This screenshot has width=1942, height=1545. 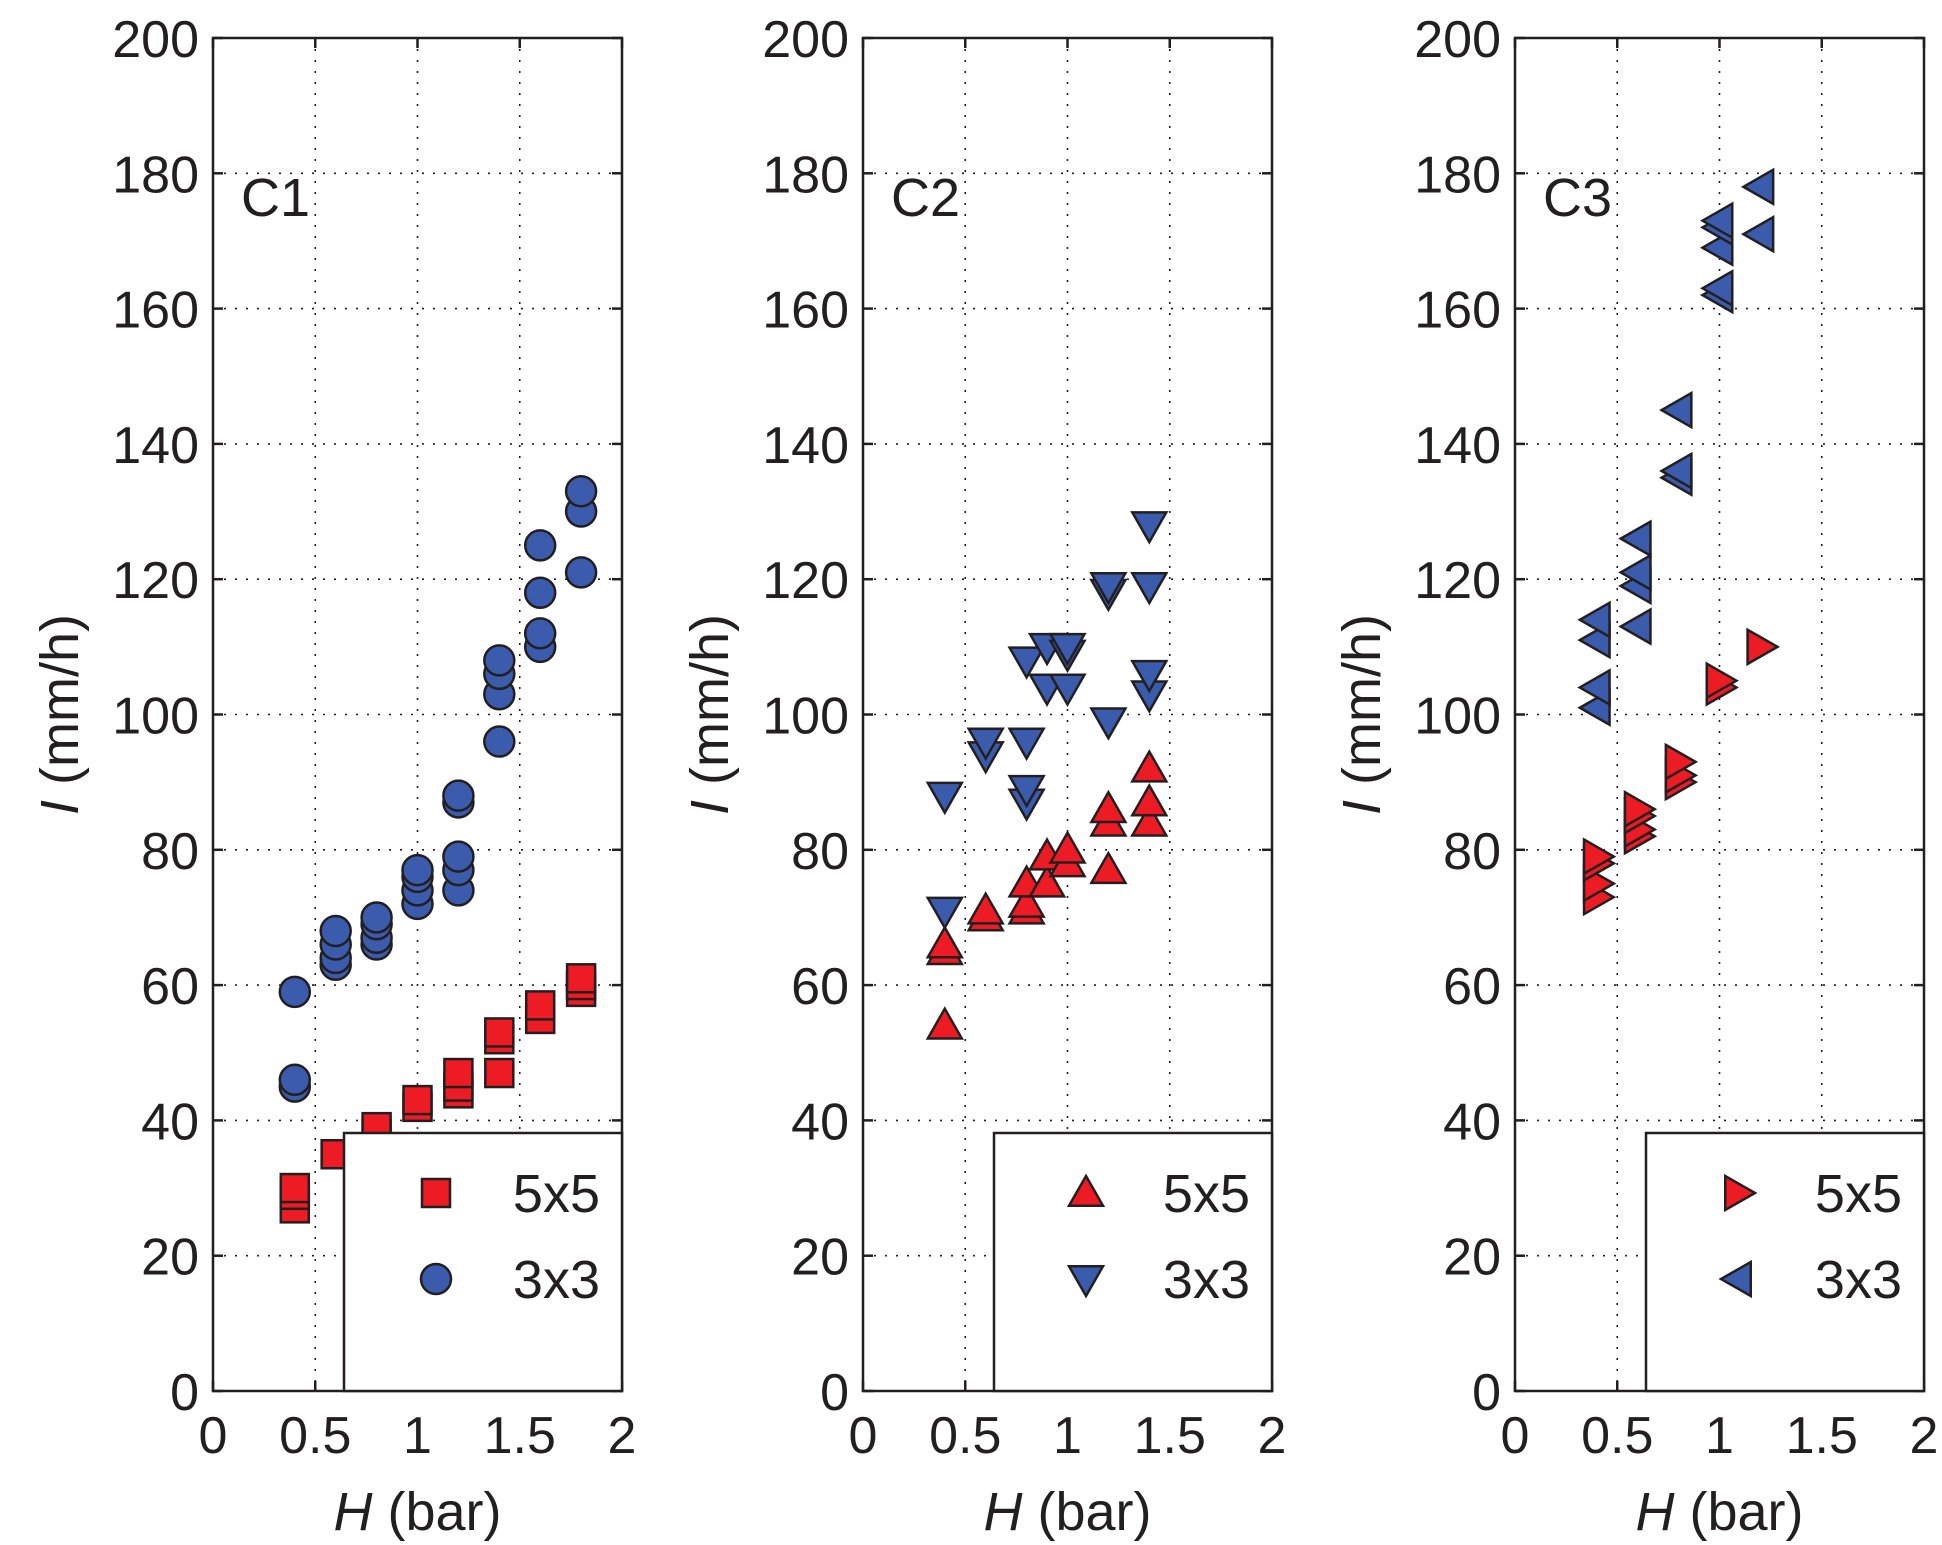 I want to click on panel-label: C2, so click(x=925, y=198).